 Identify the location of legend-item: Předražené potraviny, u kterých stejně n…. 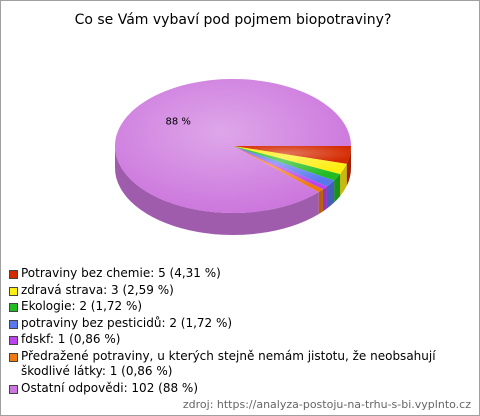
(239, 364).